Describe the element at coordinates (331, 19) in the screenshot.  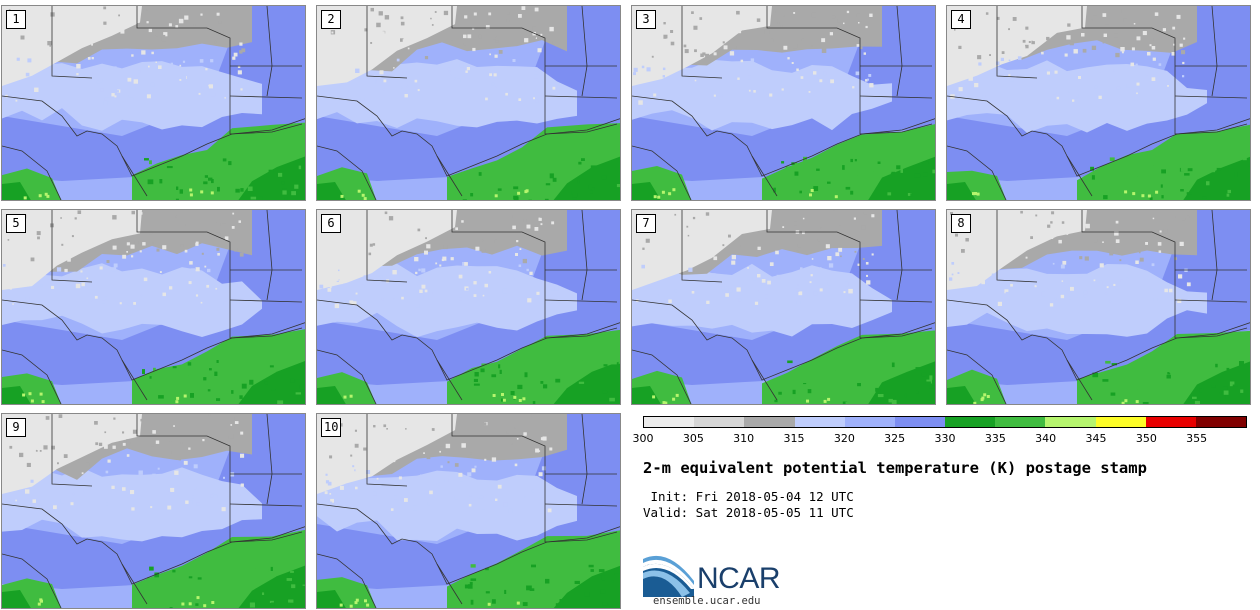
I see `member-number-label: 2` at that location.